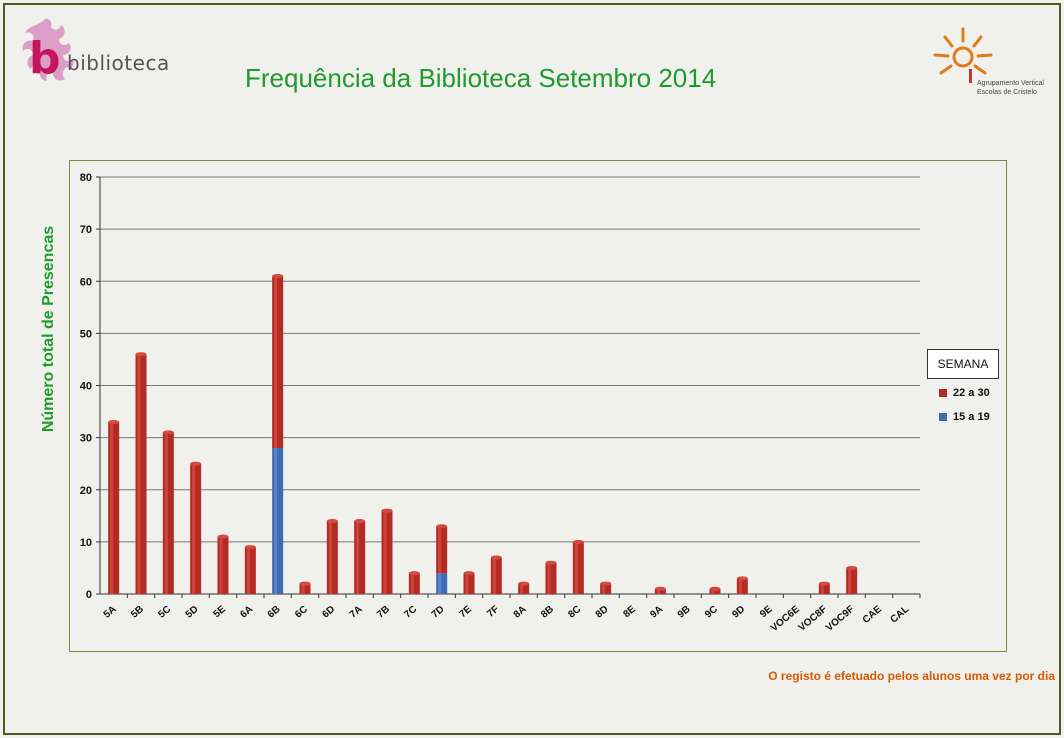  I want to click on bar-22-30-5B, so click(141, 474).